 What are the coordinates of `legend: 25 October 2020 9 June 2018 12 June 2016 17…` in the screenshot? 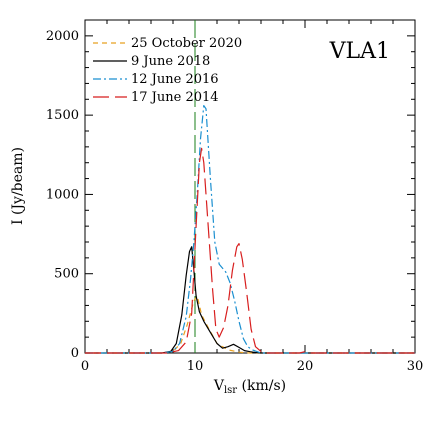 It's located at (167, 70).